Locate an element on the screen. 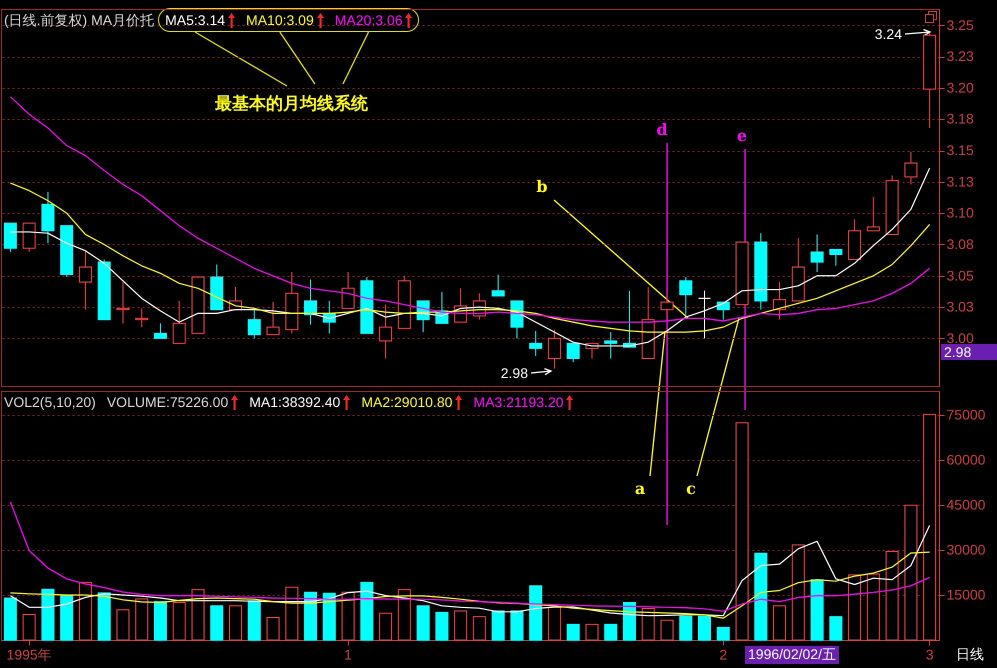 The height and width of the screenshot is (668, 997). y-tick-label: 3.08 is located at coordinates (960, 244).